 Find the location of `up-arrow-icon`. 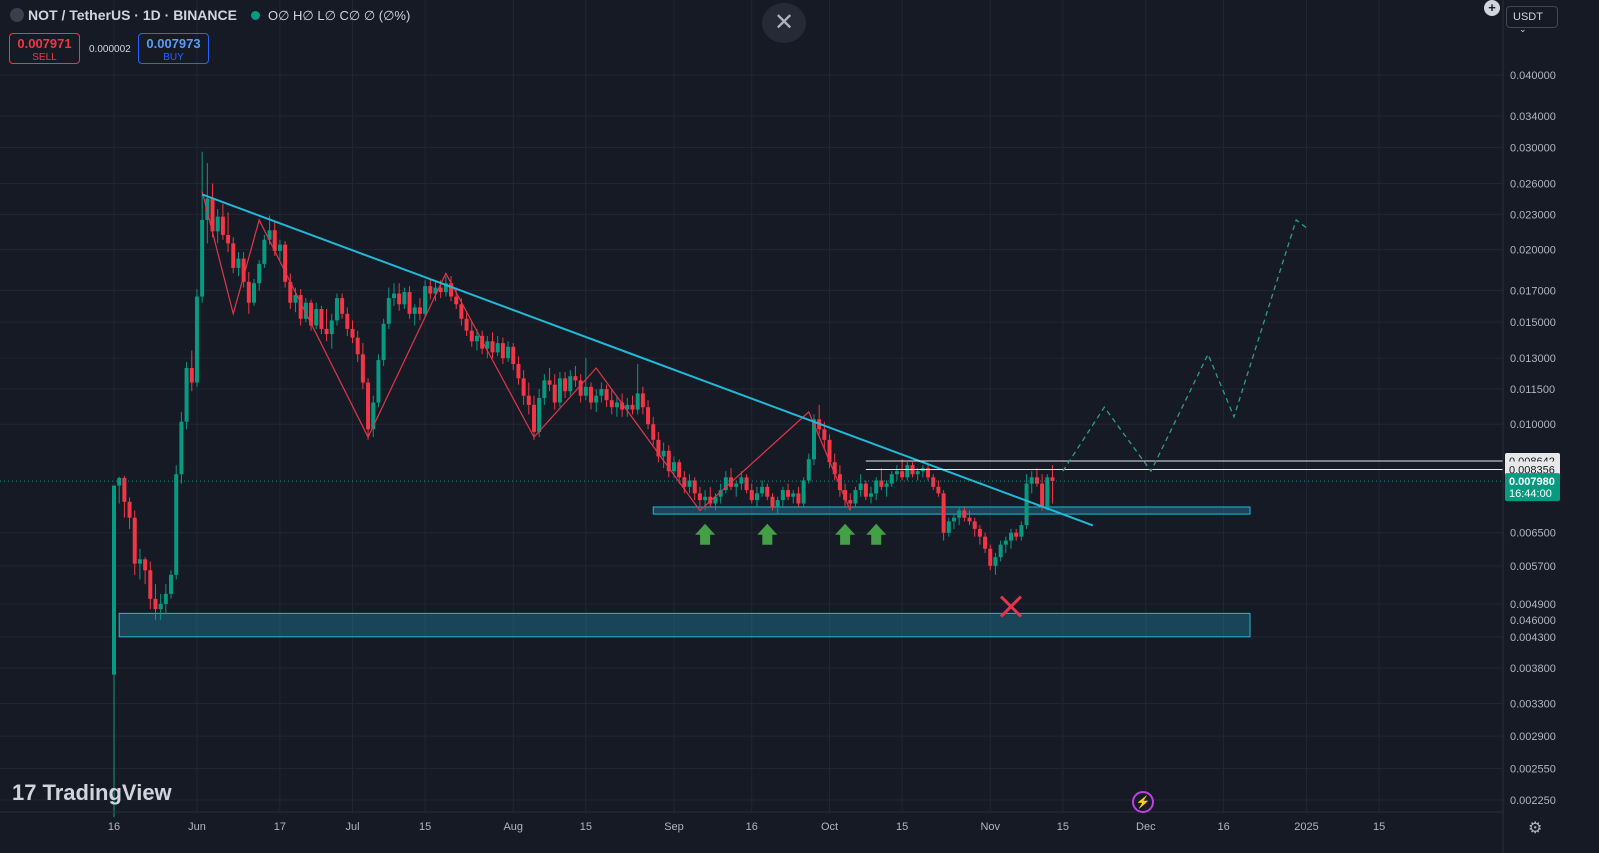

up-arrow-icon is located at coordinates (876, 534).